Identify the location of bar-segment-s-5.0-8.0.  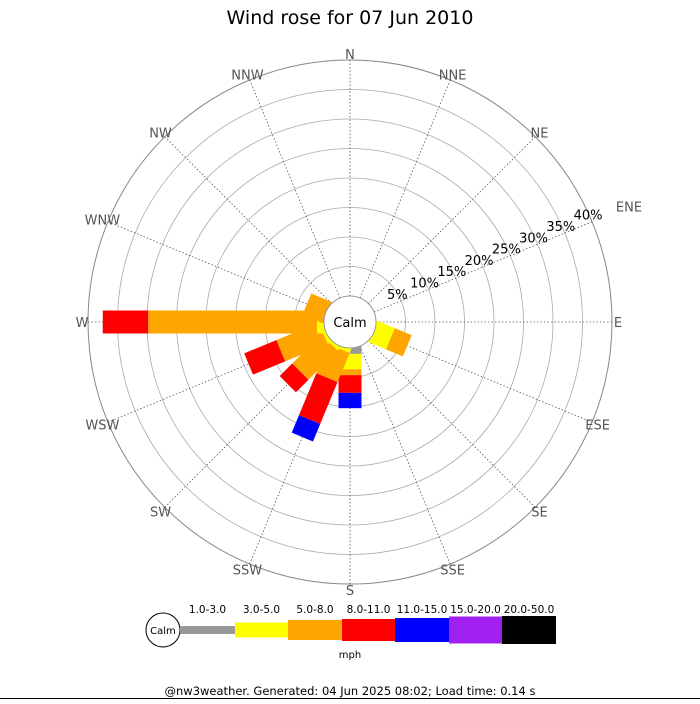
(350, 372).